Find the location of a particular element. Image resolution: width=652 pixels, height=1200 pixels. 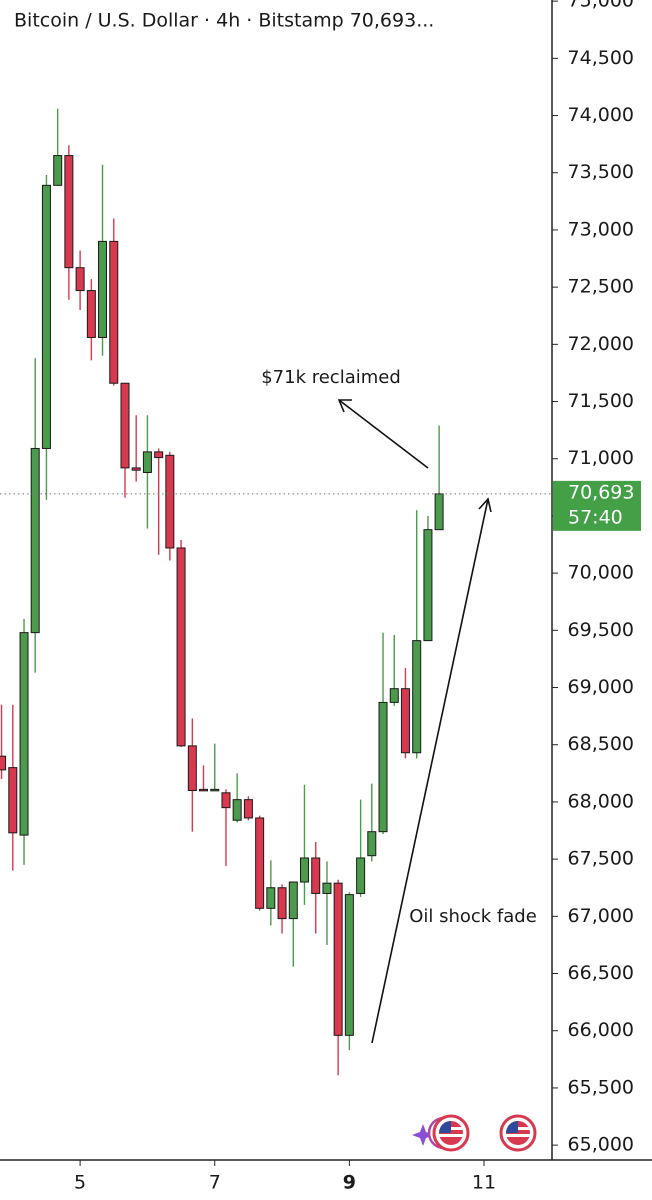

y-tick-label: 65,500 is located at coordinates (601, 1087).